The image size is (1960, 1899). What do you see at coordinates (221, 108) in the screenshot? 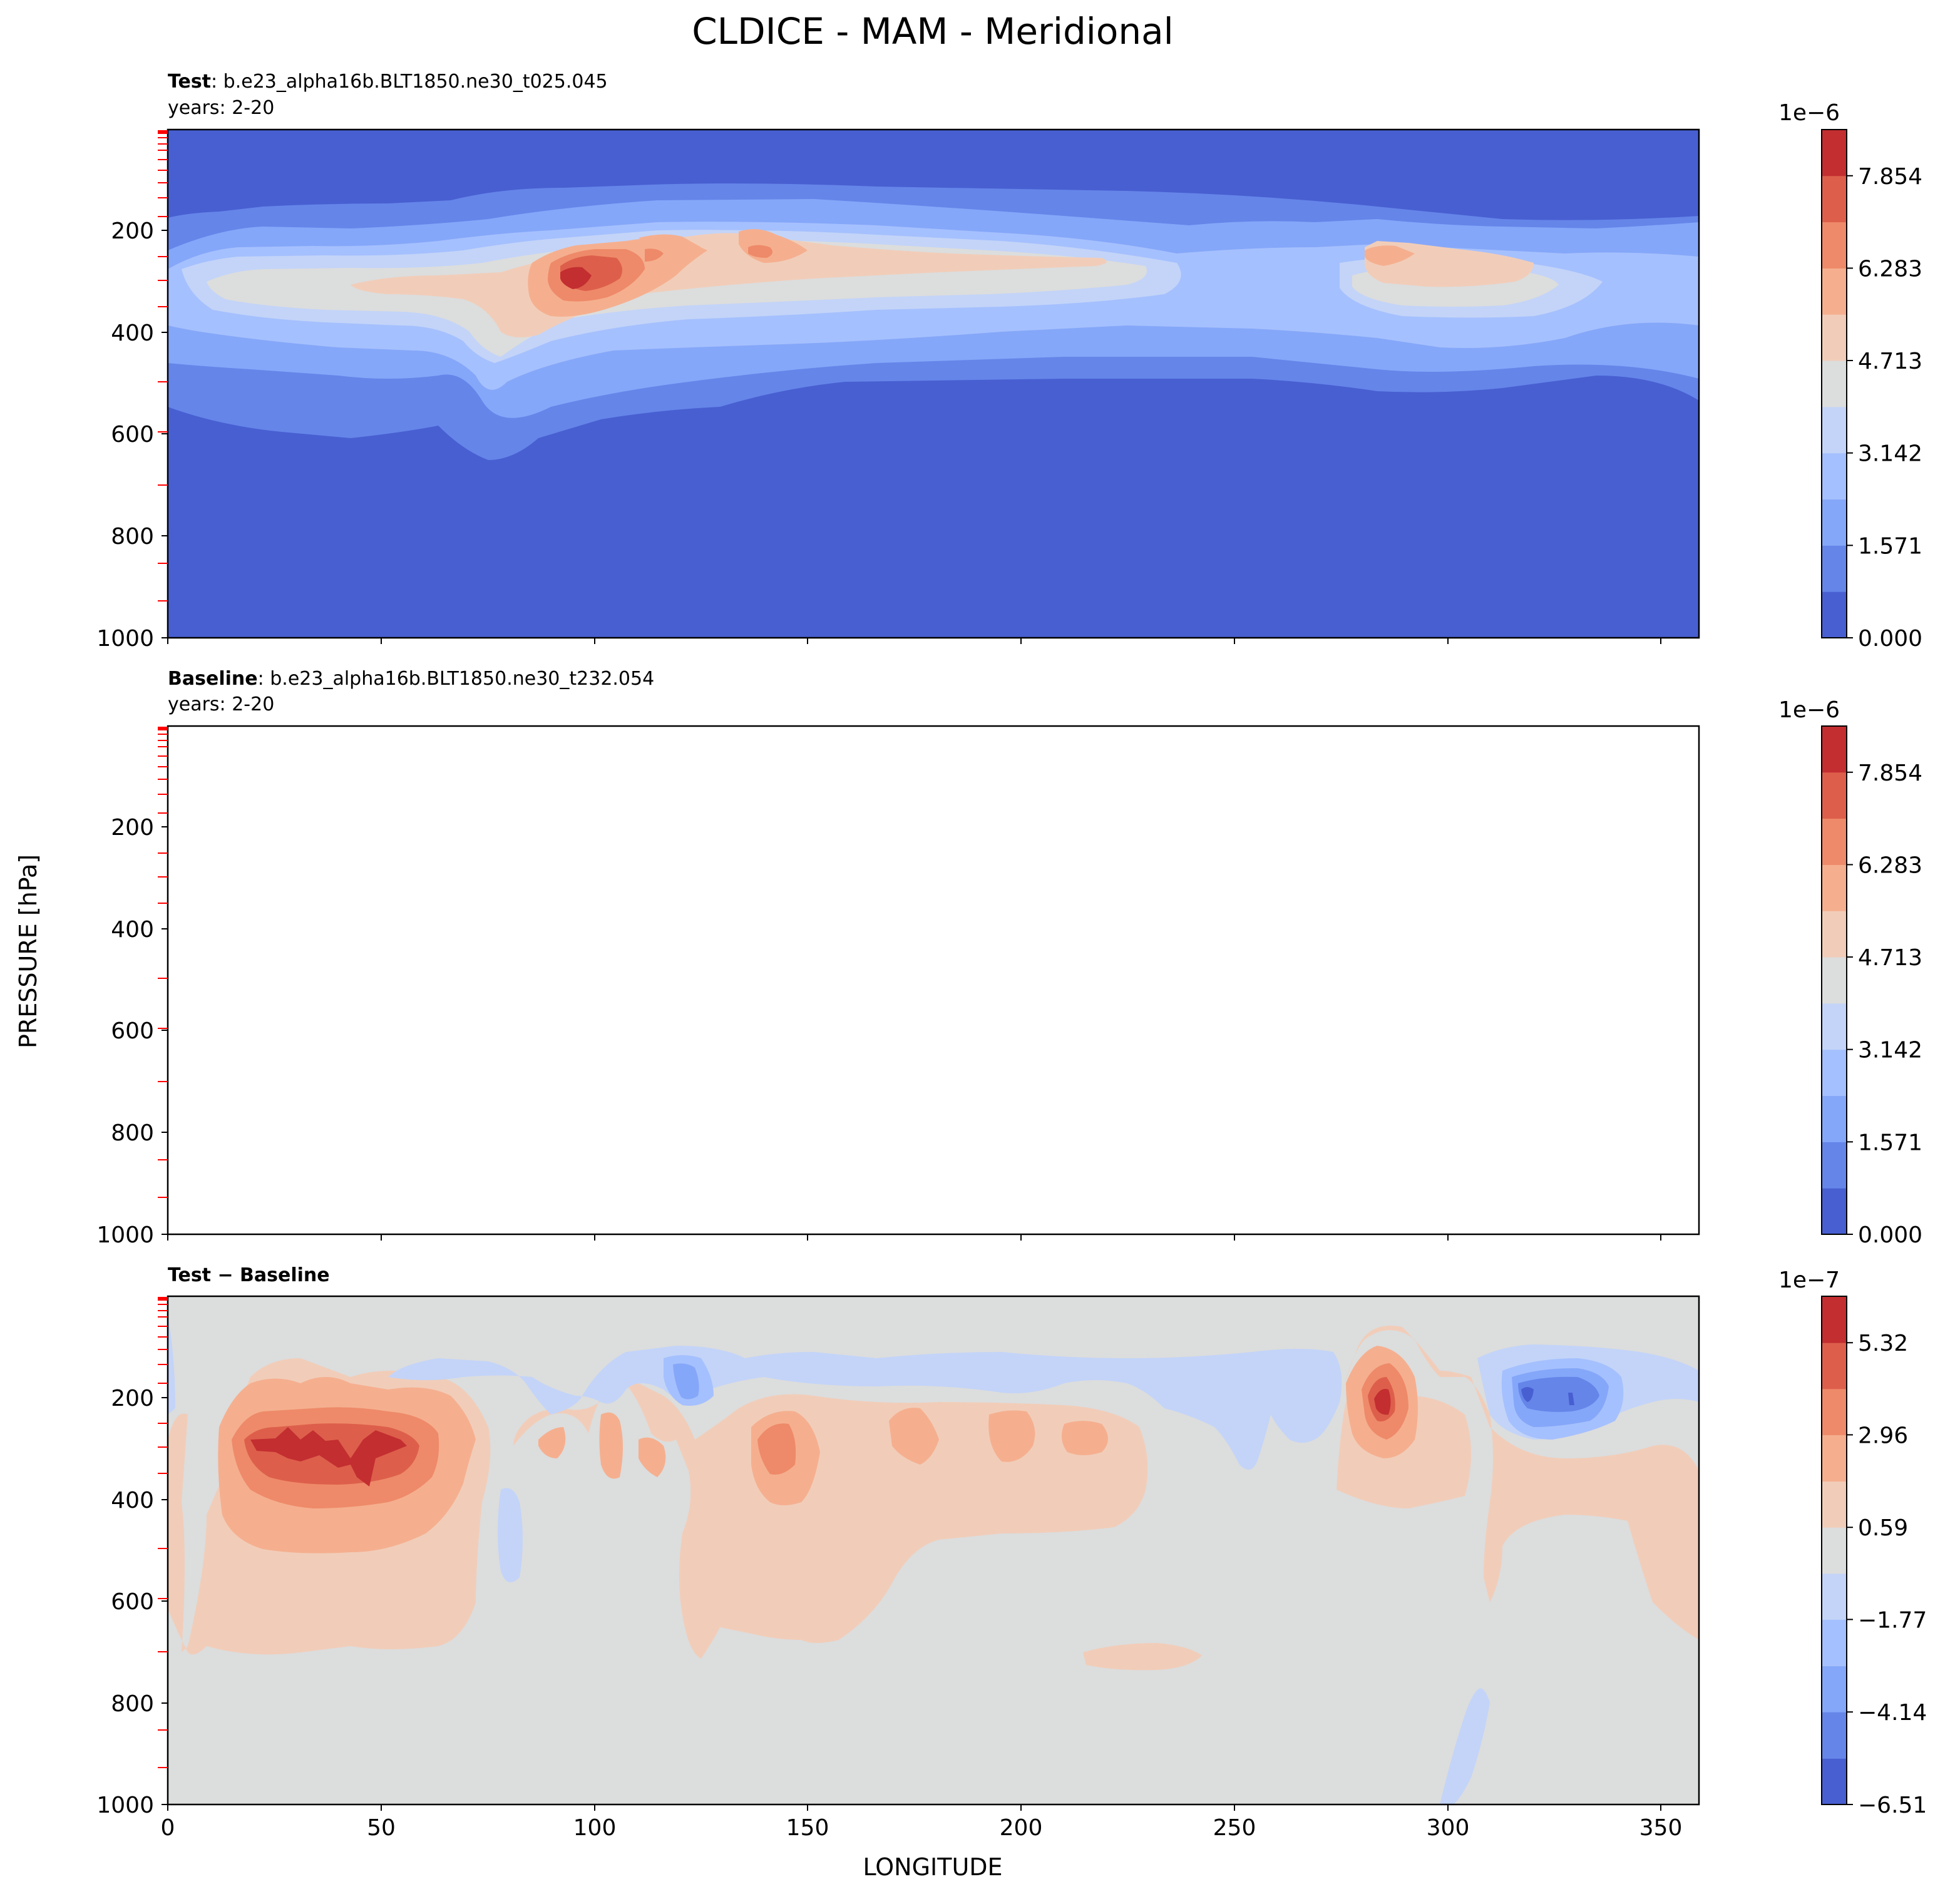
I see `panel-test-years: years: 2-20` at bounding box center [221, 108].